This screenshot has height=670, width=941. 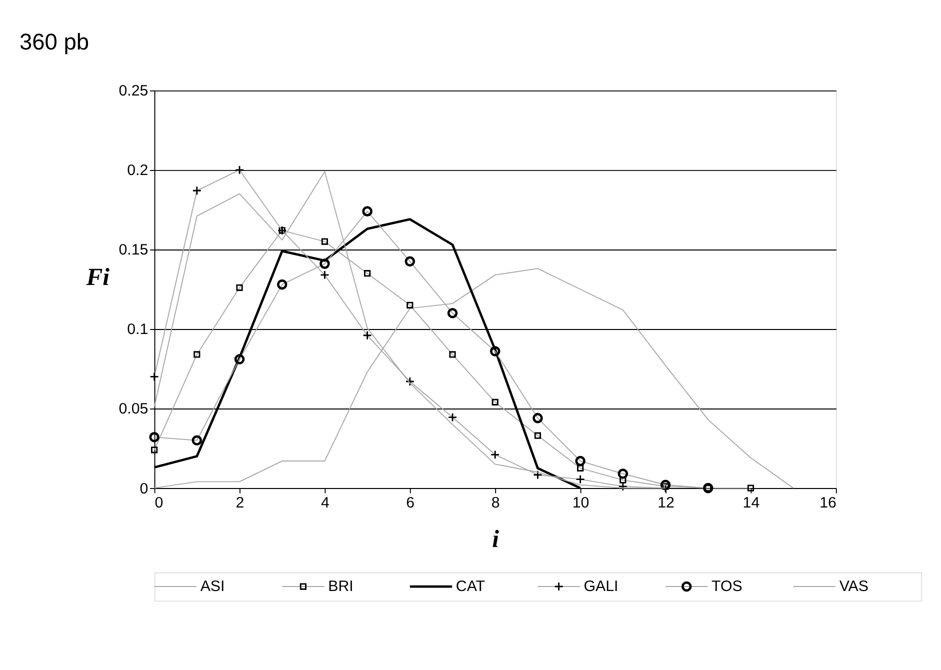 I want to click on x-tick-label: 0, so click(x=159, y=503).